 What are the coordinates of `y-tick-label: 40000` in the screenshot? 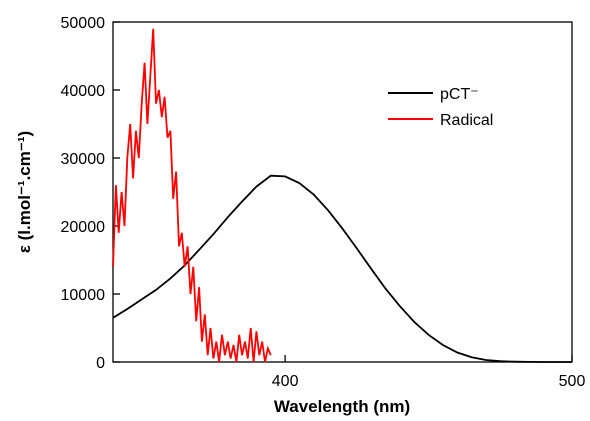 It's located at (83, 91).